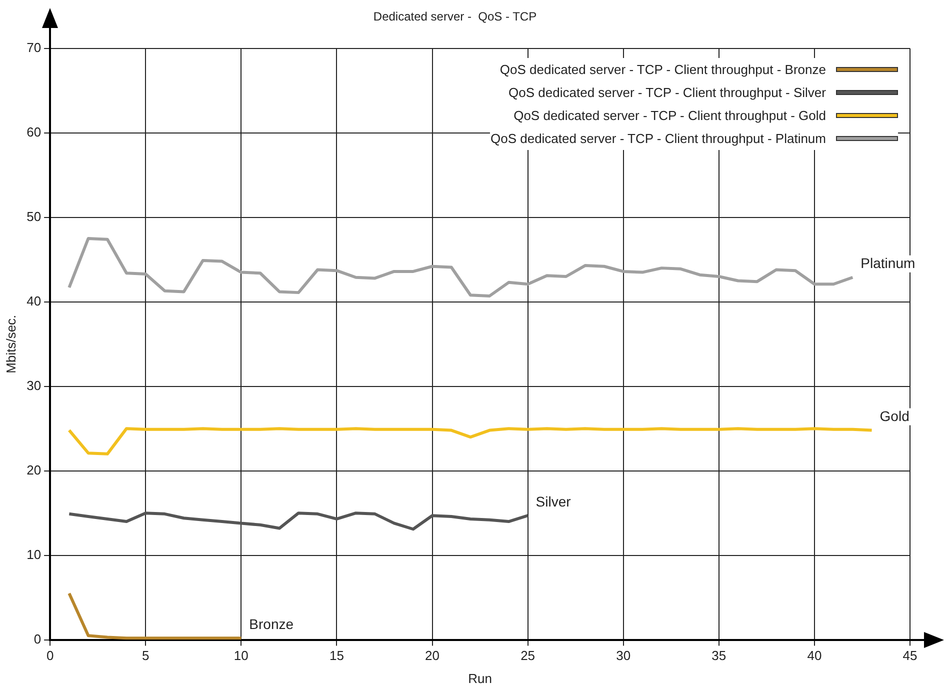  I want to click on x-tick-label: 40, so click(814, 656).